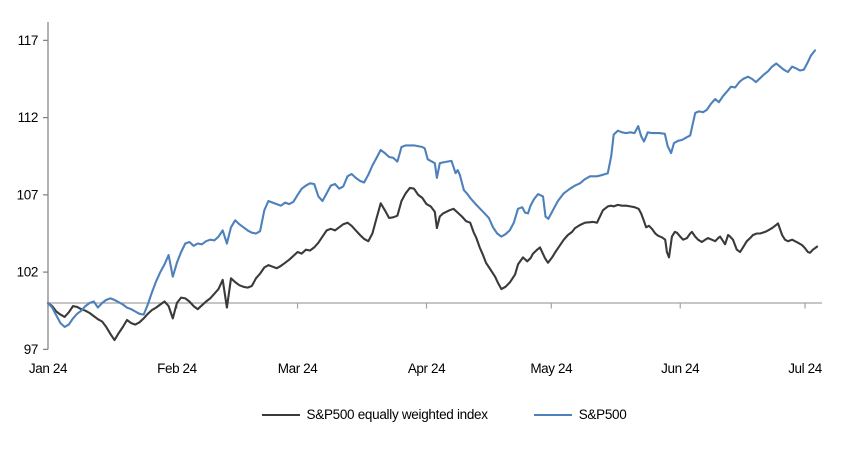 The height and width of the screenshot is (453, 852). Describe the element at coordinates (602, 414) in the screenshot. I see `legend-label-sp500: S&P500` at that location.